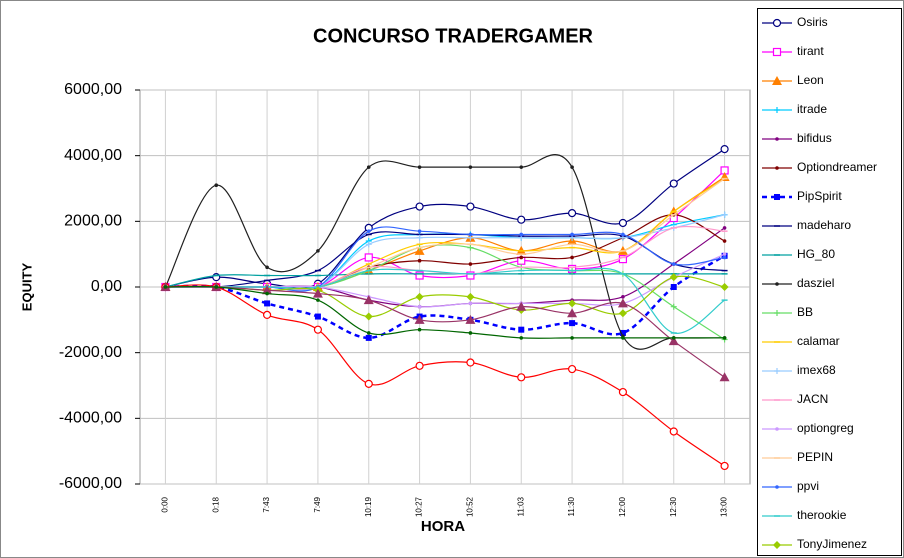  What do you see at coordinates (818, 341) in the screenshot?
I see `legend-label: calamar` at bounding box center [818, 341].